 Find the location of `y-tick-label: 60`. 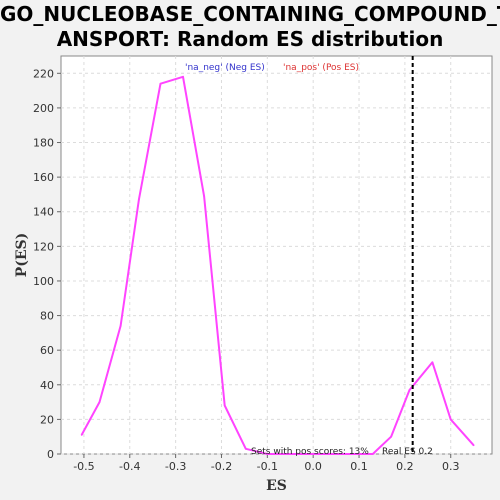

y-tick-label: 60 is located at coordinates (47, 350).